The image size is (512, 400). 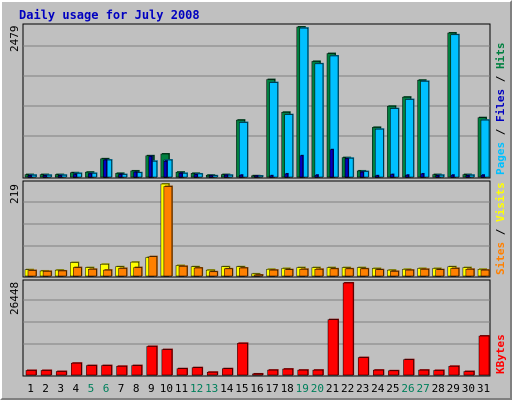 What do you see at coordinates (75, 388) in the screenshot?
I see `x-label-day-4: 4` at bounding box center [75, 388].